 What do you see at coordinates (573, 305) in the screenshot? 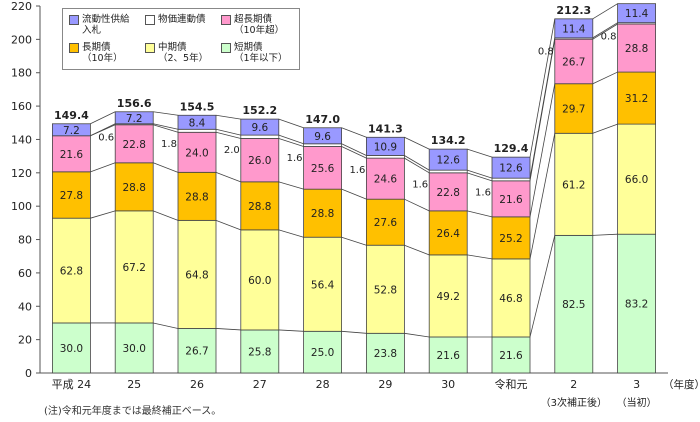
I see `bar-value-label: 82.5` at bounding box center [573, 305].